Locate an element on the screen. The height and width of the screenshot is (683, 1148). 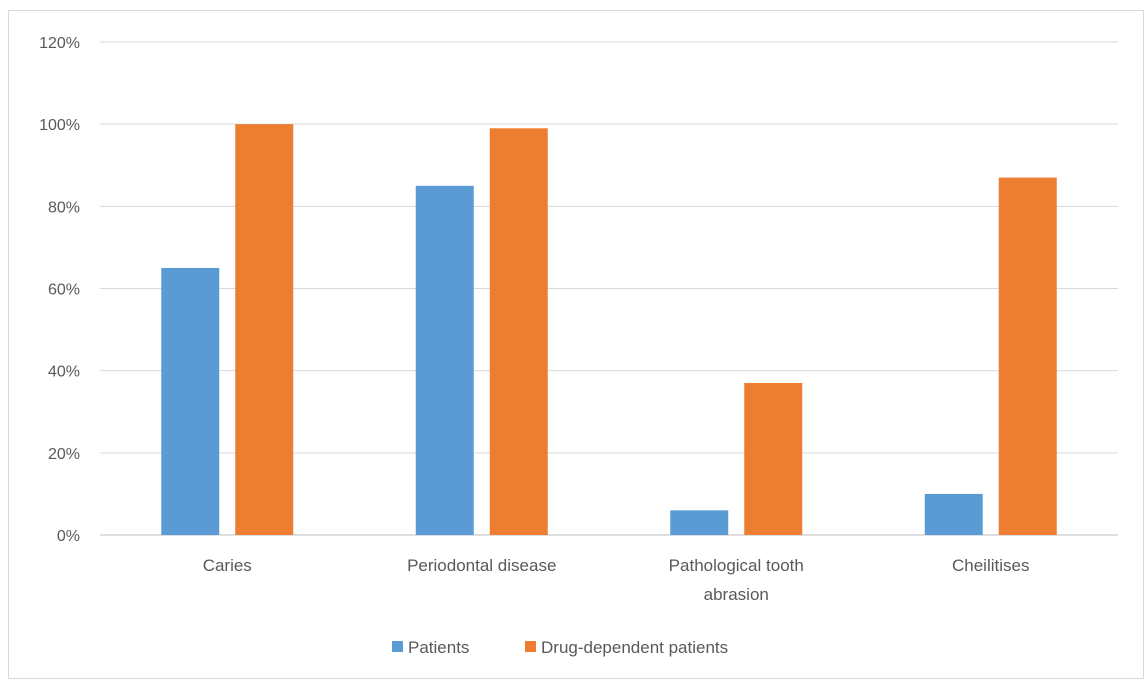
legend-label: Drug-dependent patients is located at coordinates (634, 647).